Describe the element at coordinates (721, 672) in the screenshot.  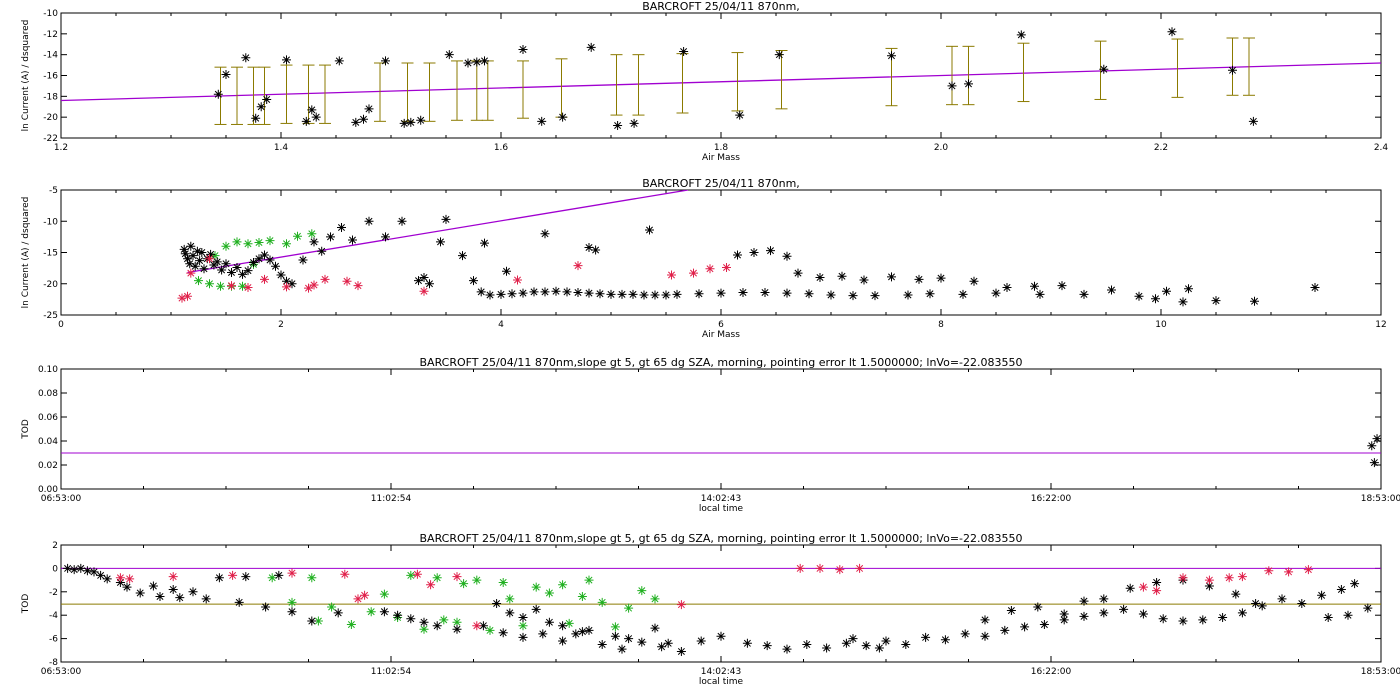
I see `x-tick-label: 14:02:43` at that location.